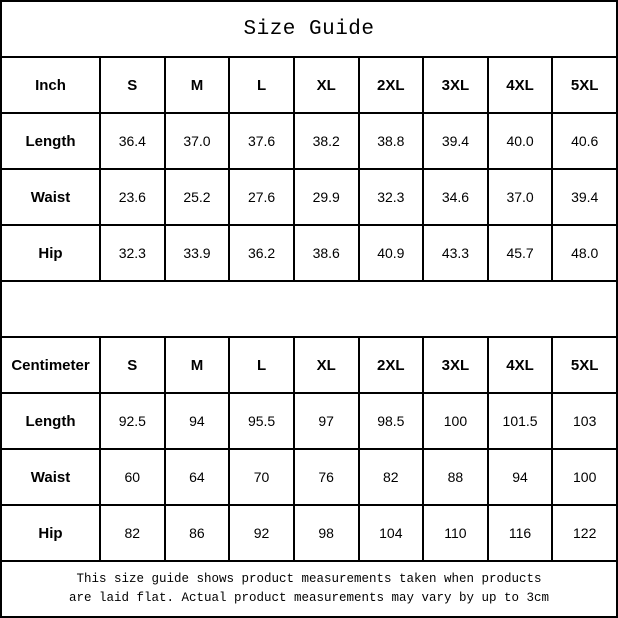 This screenshot has height=618, width=618. Describe the element at coordinates (454, 477) in the screenshot. I see `value-cell: 88` at that location.